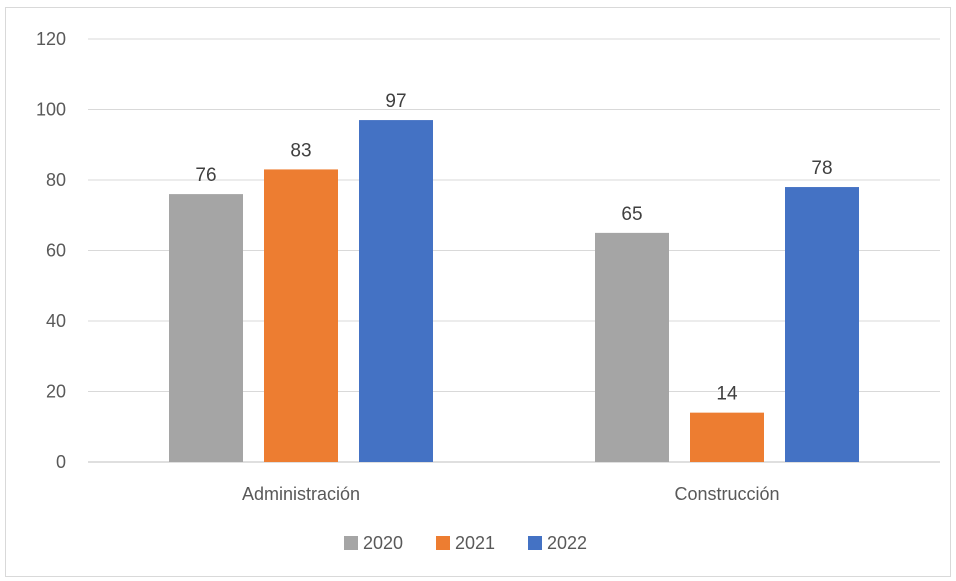 The width and height of the screenshot is (956, 581). What do you see at coordinates (56, 180) in the screenshot?
I see `y-tick-label: 80` at bounding box center [56, 180].